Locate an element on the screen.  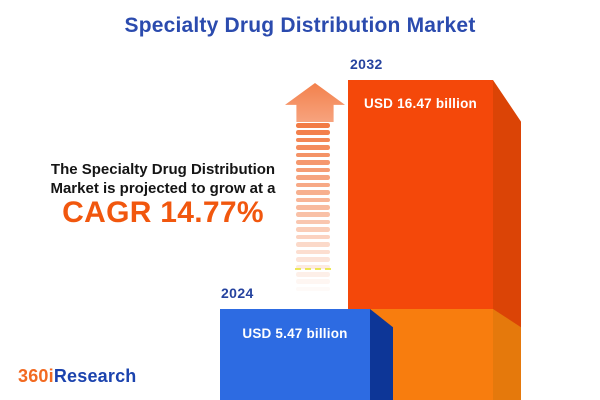
cagr-value: CAGR 14.77% is located at coordinates (163, 212).